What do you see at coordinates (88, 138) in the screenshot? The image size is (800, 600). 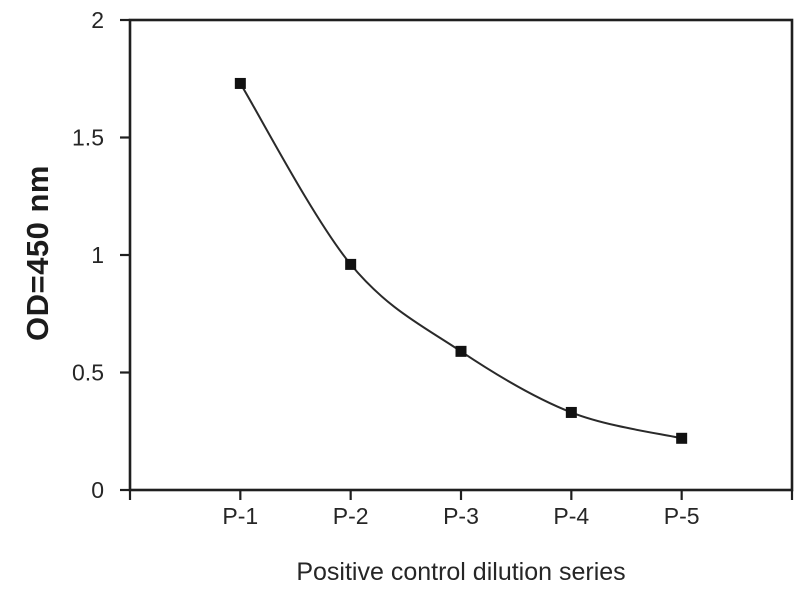 I see `y-tick-label: 1.5` at bounding box center [88, 138].